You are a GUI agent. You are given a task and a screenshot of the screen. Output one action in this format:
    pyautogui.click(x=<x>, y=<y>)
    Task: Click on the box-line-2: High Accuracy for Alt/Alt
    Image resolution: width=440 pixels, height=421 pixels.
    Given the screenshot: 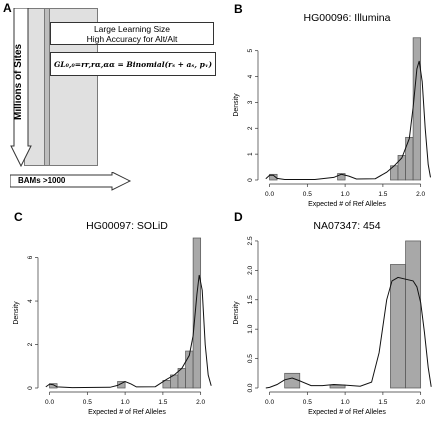 What is the action you would take?
    pyautogui.click(x=132, y=39)
    